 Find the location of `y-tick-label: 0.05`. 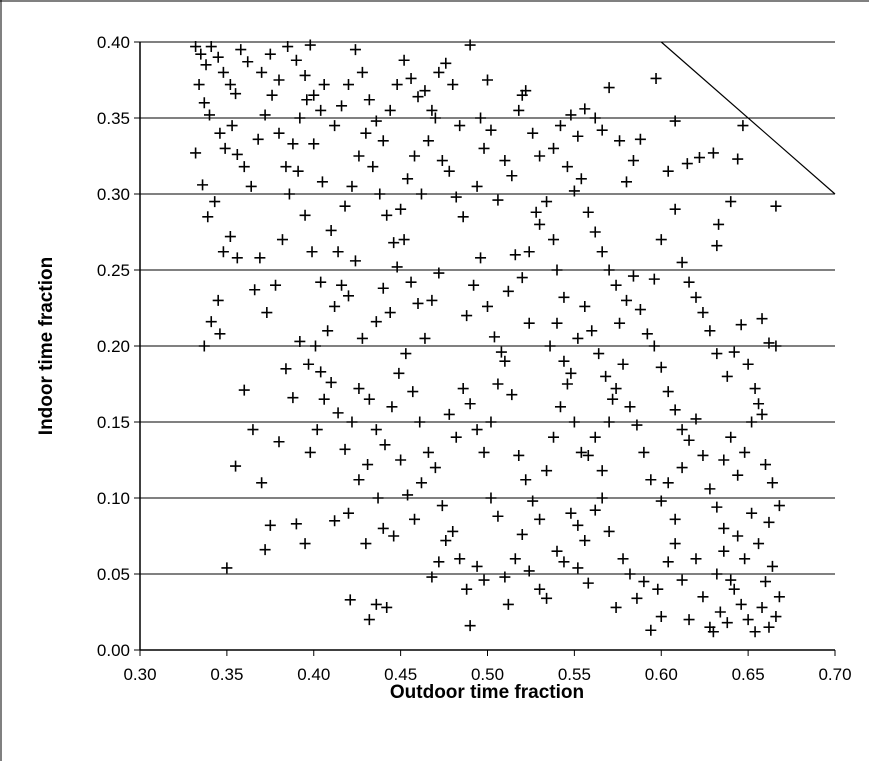

y-tick-label: 0.05 is located at coordinates (113, 574).